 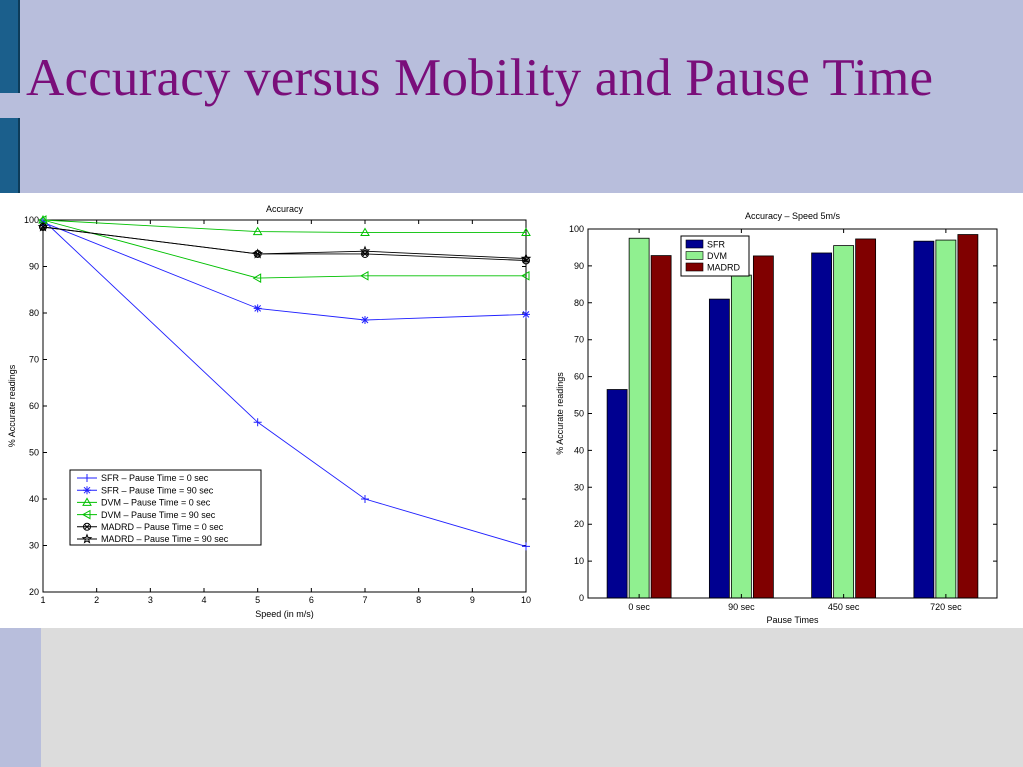 What do you see at coordinates (526, 546) in the screenshot?
I see `line-series-0-point` at bounding box center [526, 546].